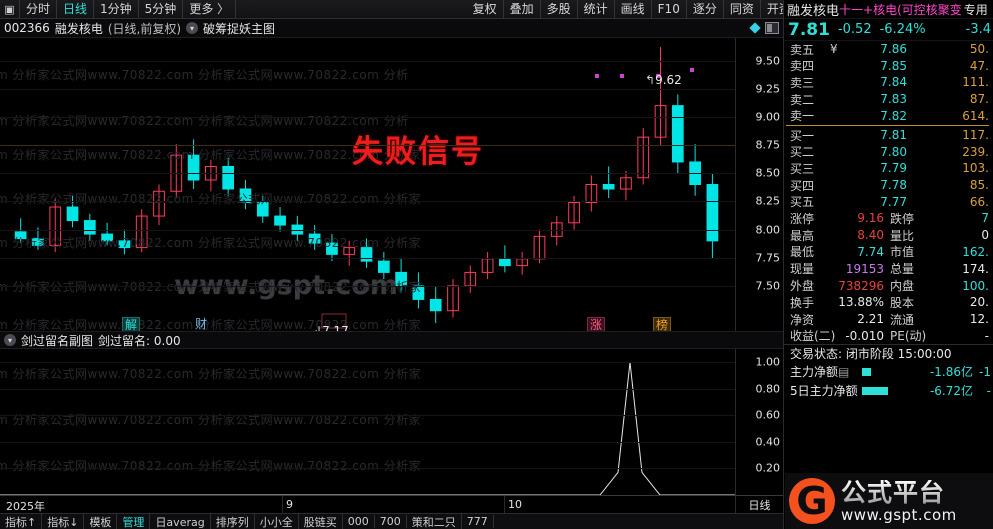 The width and height of the screenshot is (993, 529). I want to click on bottom-item-7: 股链买, so click(321, 521).